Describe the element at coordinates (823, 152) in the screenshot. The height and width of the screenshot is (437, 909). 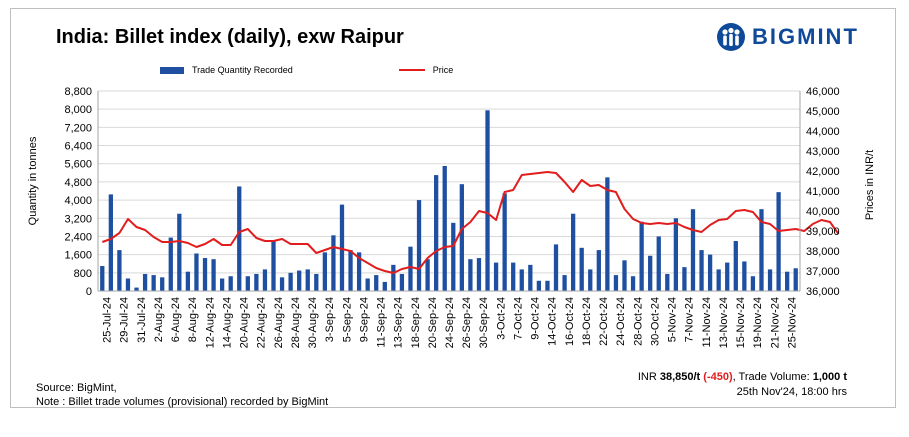
I see `y2-tick-label: 43,000` at that location.